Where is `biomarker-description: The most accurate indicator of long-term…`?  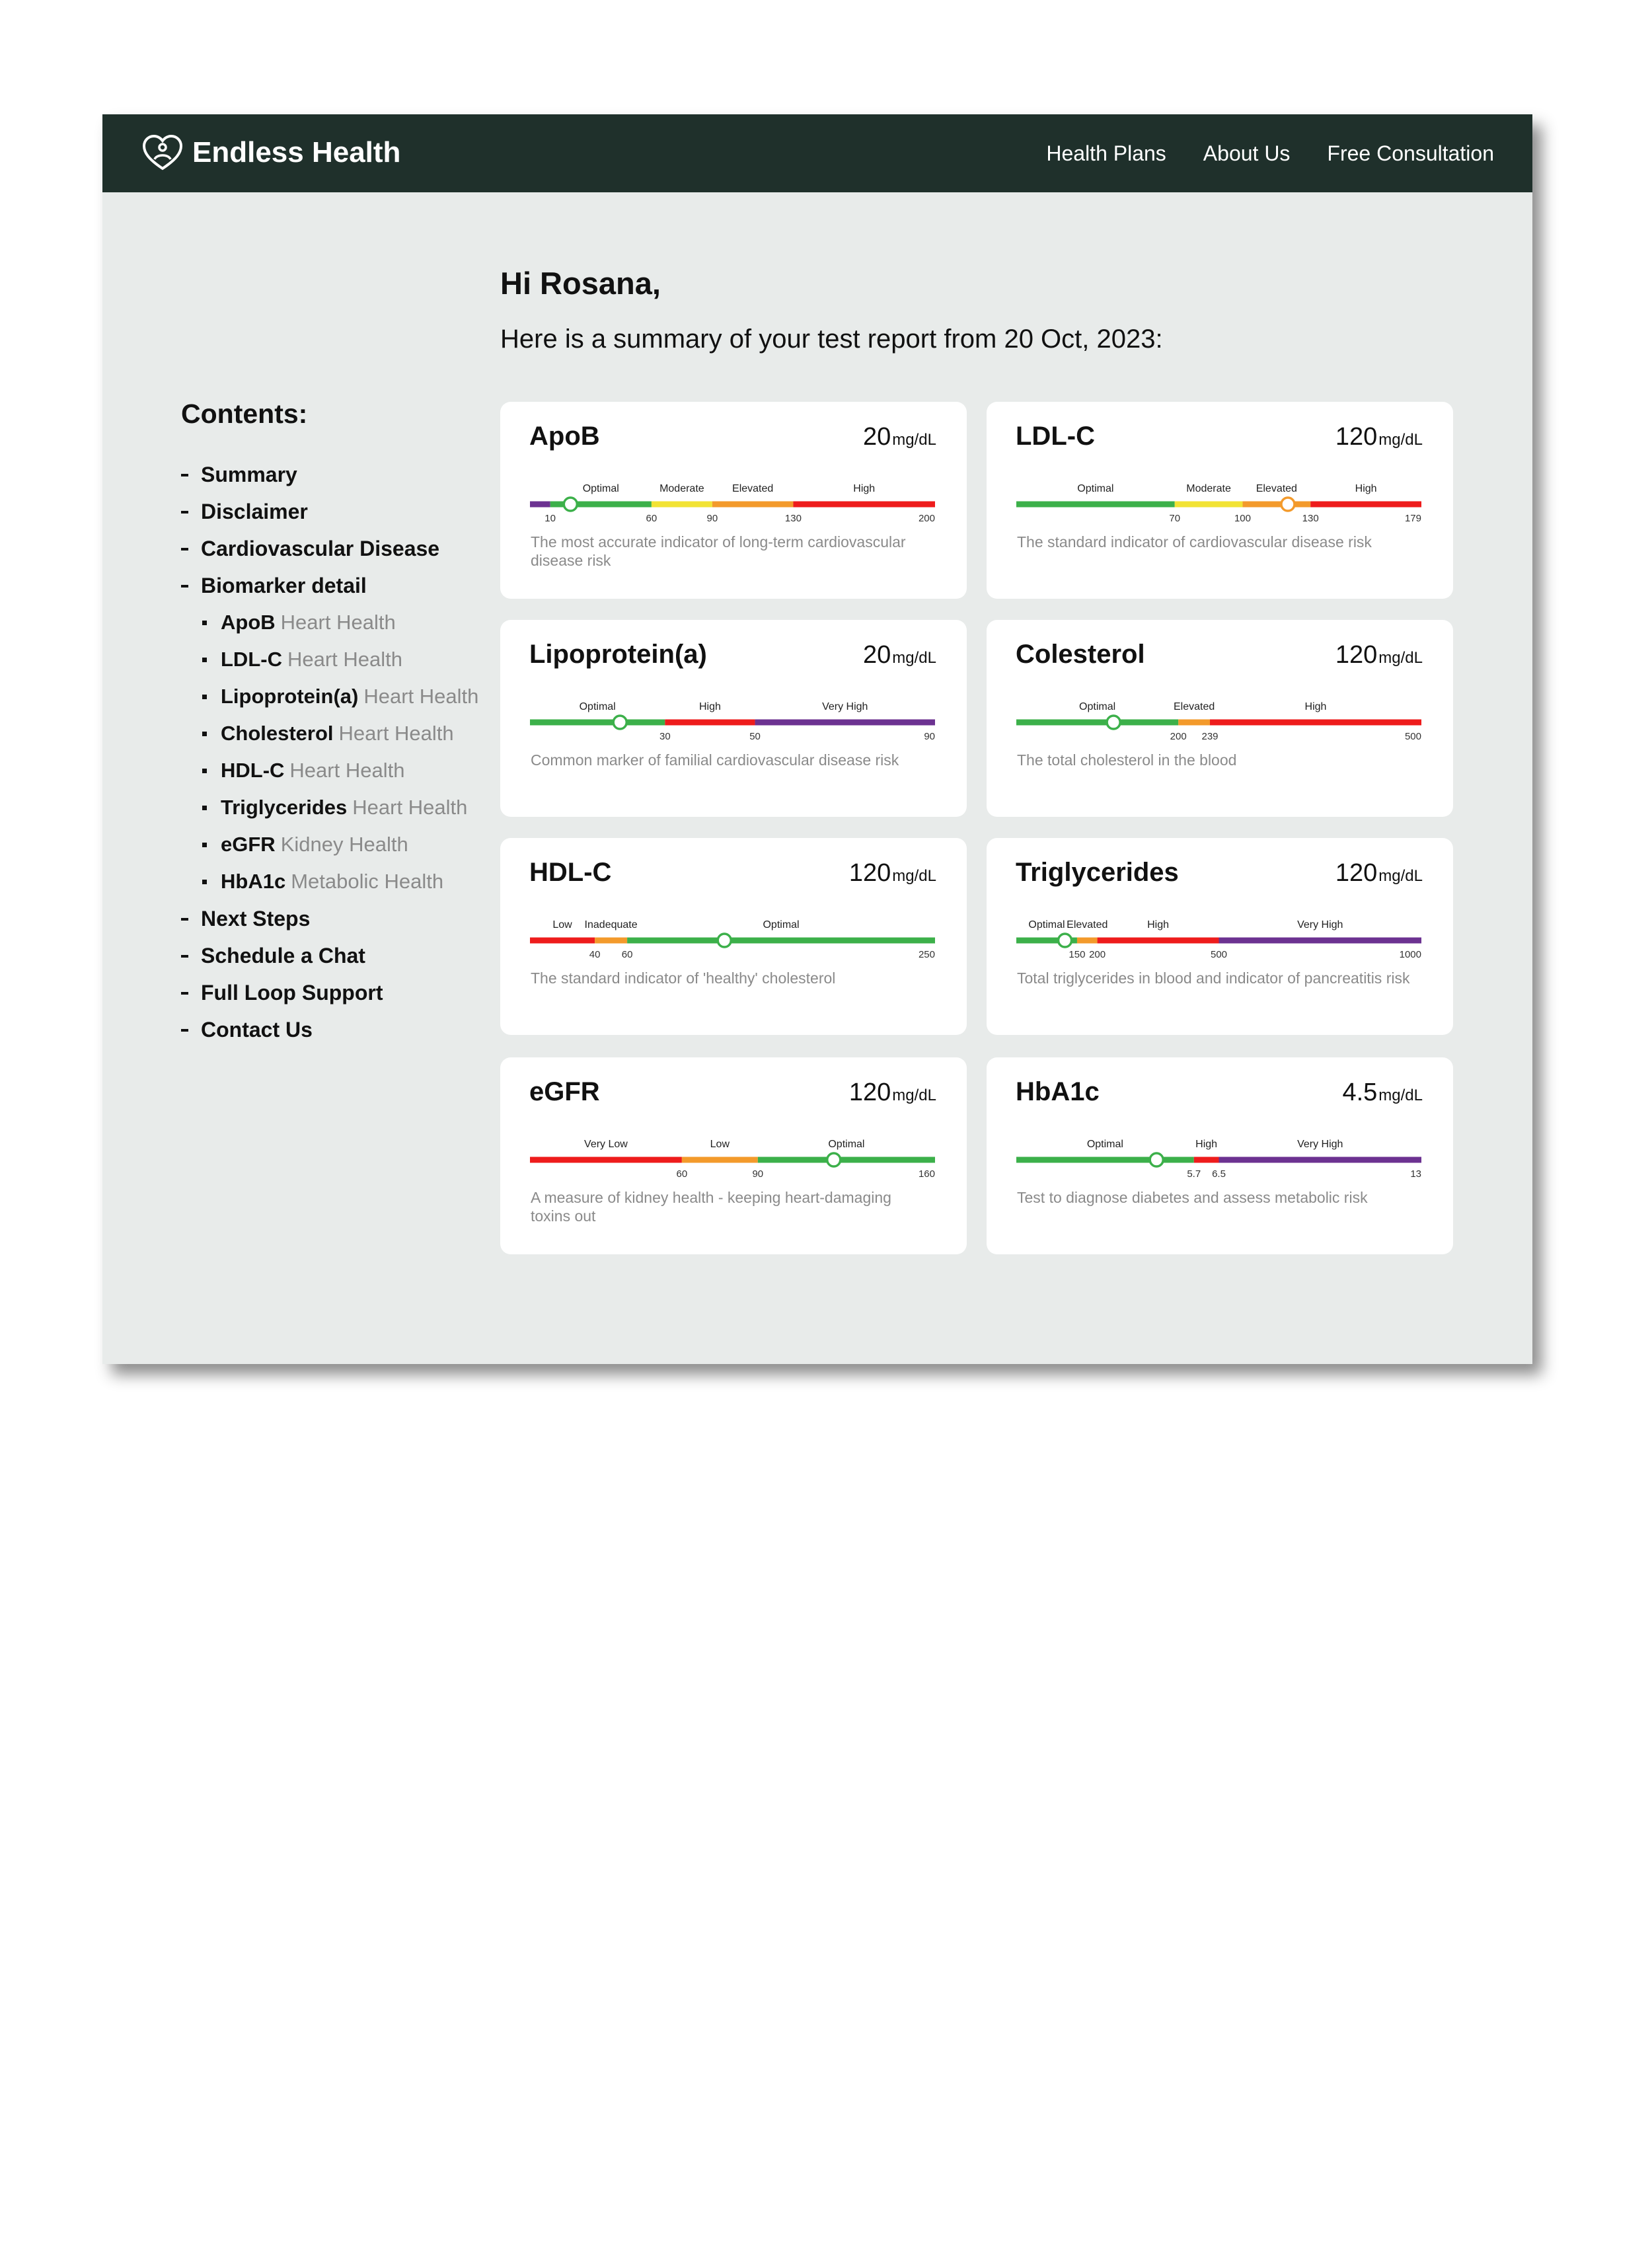
biomarker-description: The most accurate indicator of long-term… is located at coordinates (719, 551).